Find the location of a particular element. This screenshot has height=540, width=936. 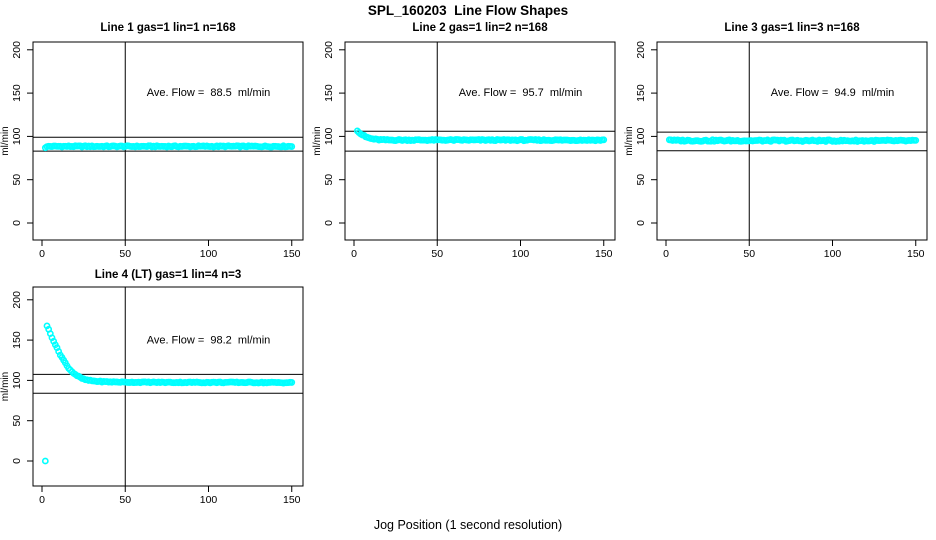

figure-title: SPL_160203 Line Flow Shapes is located at coordinates (468, 10).